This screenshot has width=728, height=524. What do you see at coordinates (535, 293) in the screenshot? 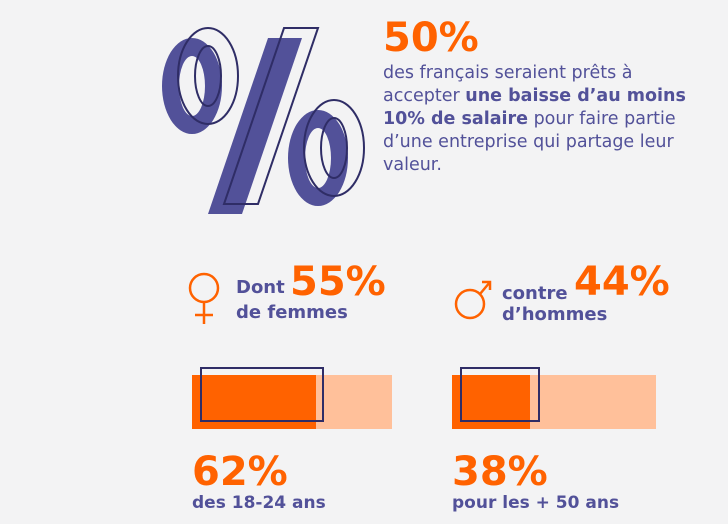
I see `men-prefix: contre` at bounding box center [535, 293].